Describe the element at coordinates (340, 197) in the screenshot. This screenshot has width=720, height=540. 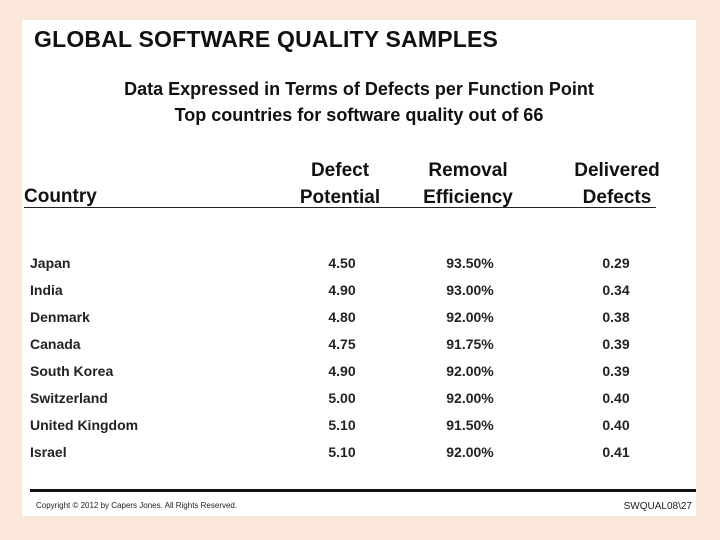
I see `header-defect-line2: Potential` at that location.